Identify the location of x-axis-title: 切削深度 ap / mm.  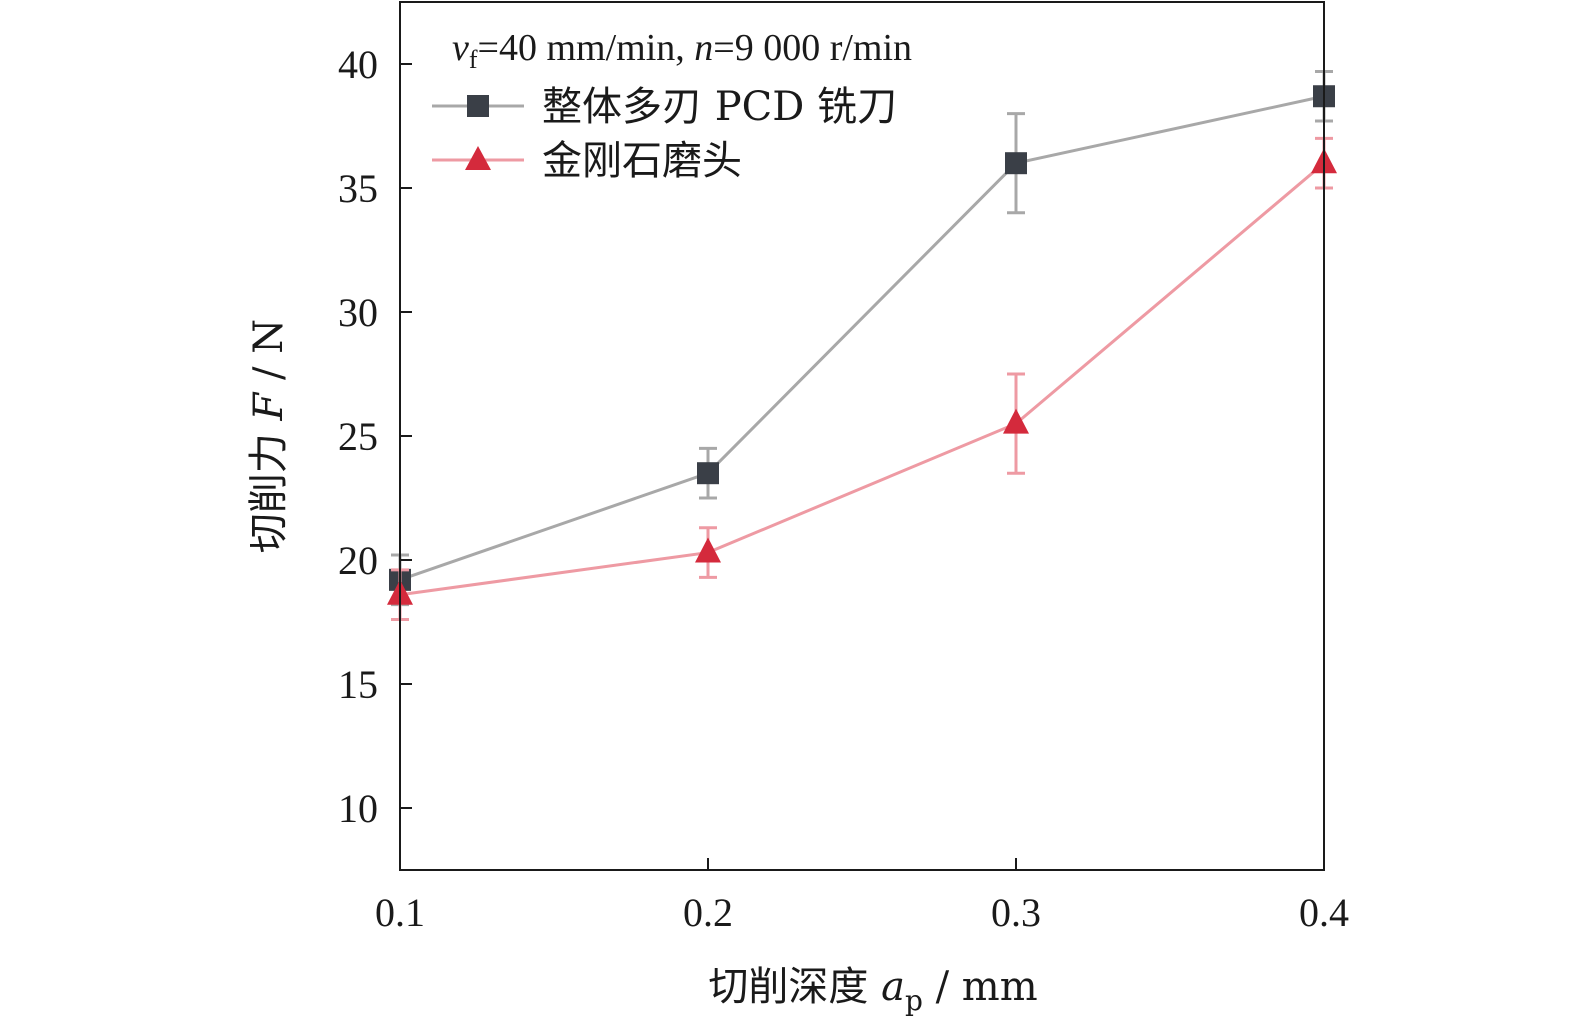
(872, 990).